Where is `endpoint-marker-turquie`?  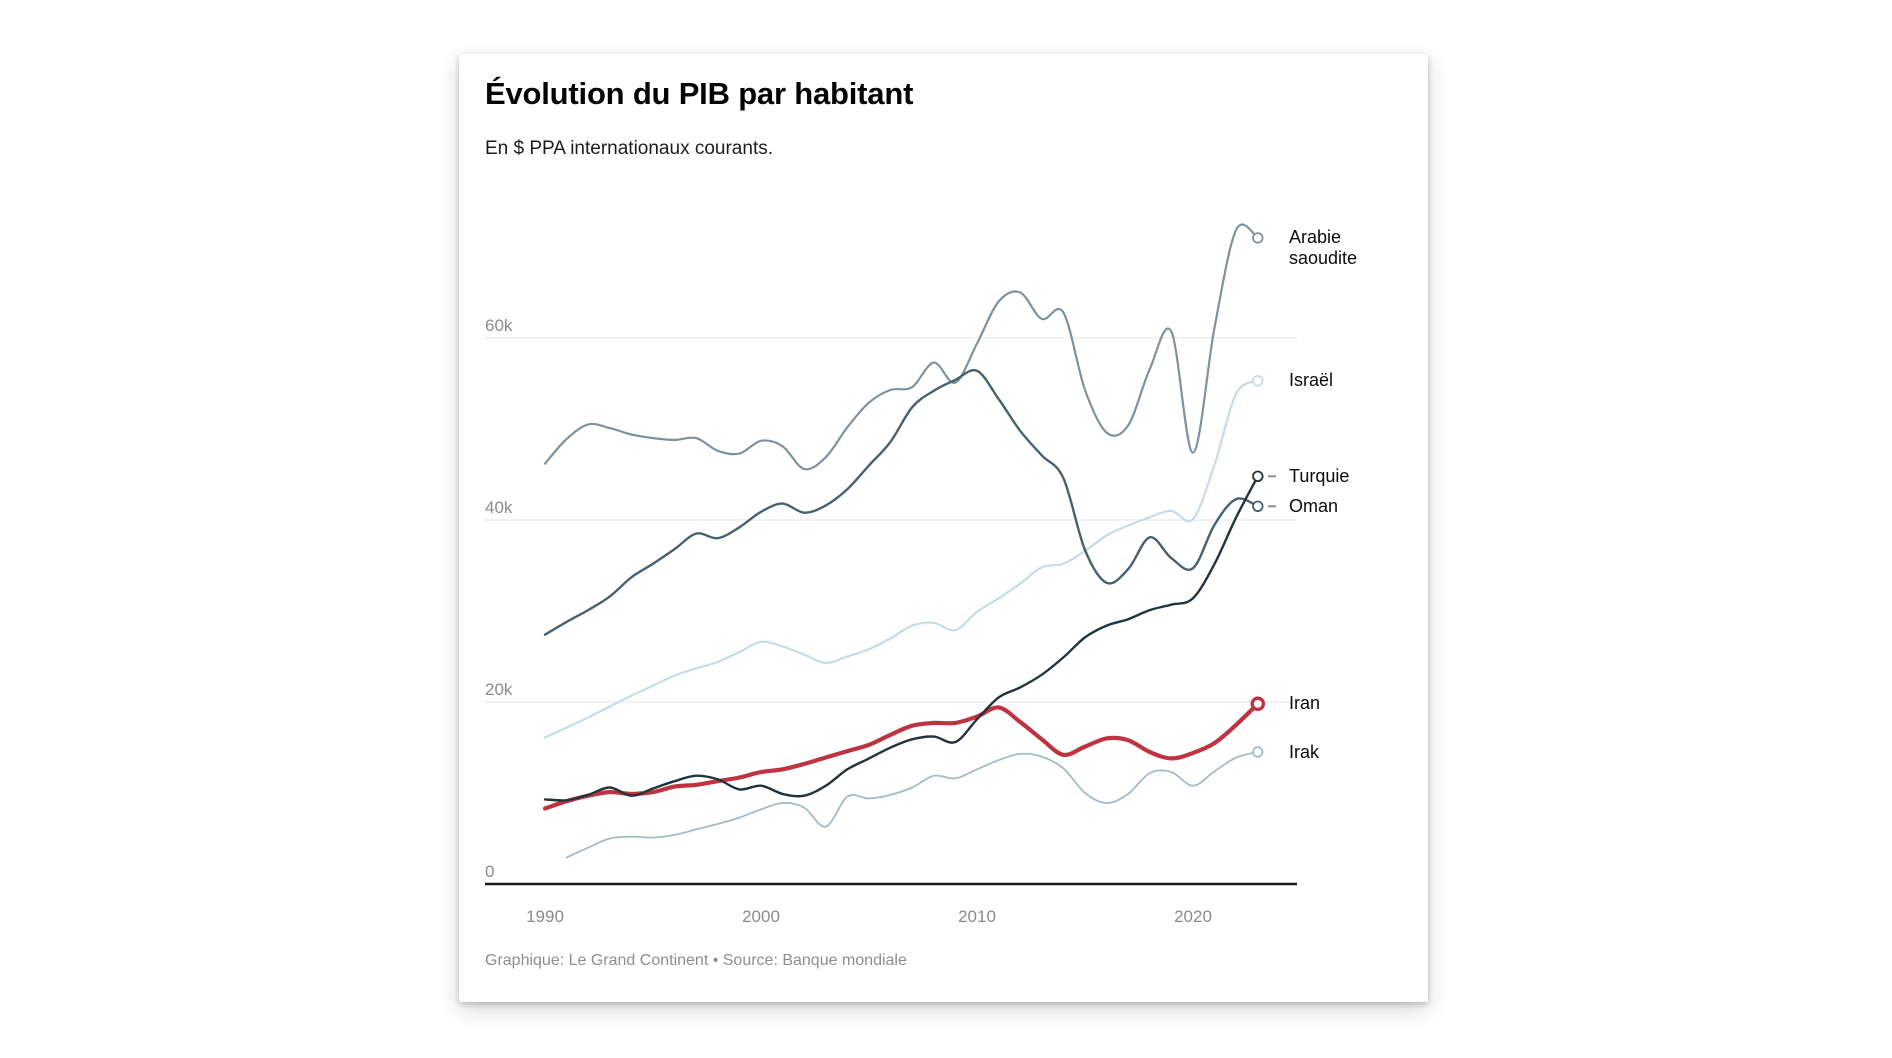
endpoint-marker-turquie is located at coordinates (1258, 476).